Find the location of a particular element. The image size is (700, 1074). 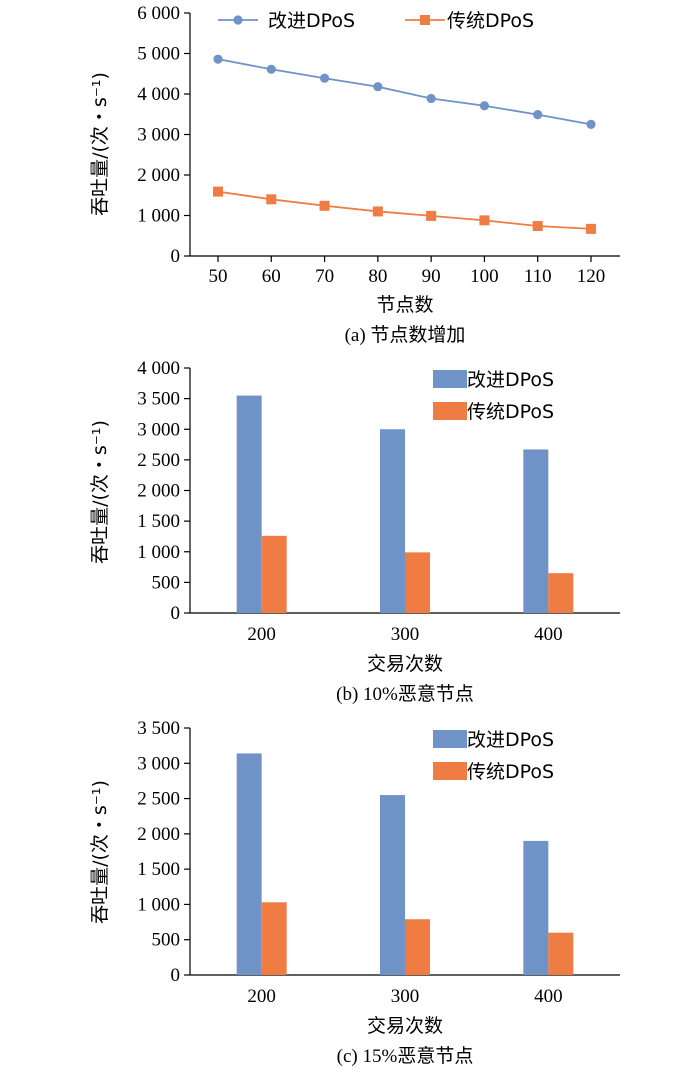

x-tick-label: 110 is located at coordinates (538, 276).